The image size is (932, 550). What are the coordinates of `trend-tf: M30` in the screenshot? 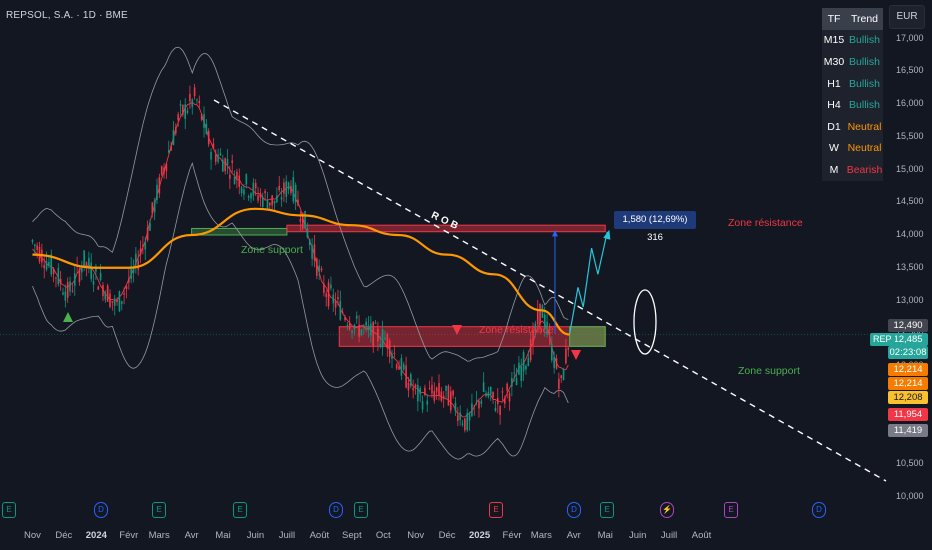 It's located at (834, 61).